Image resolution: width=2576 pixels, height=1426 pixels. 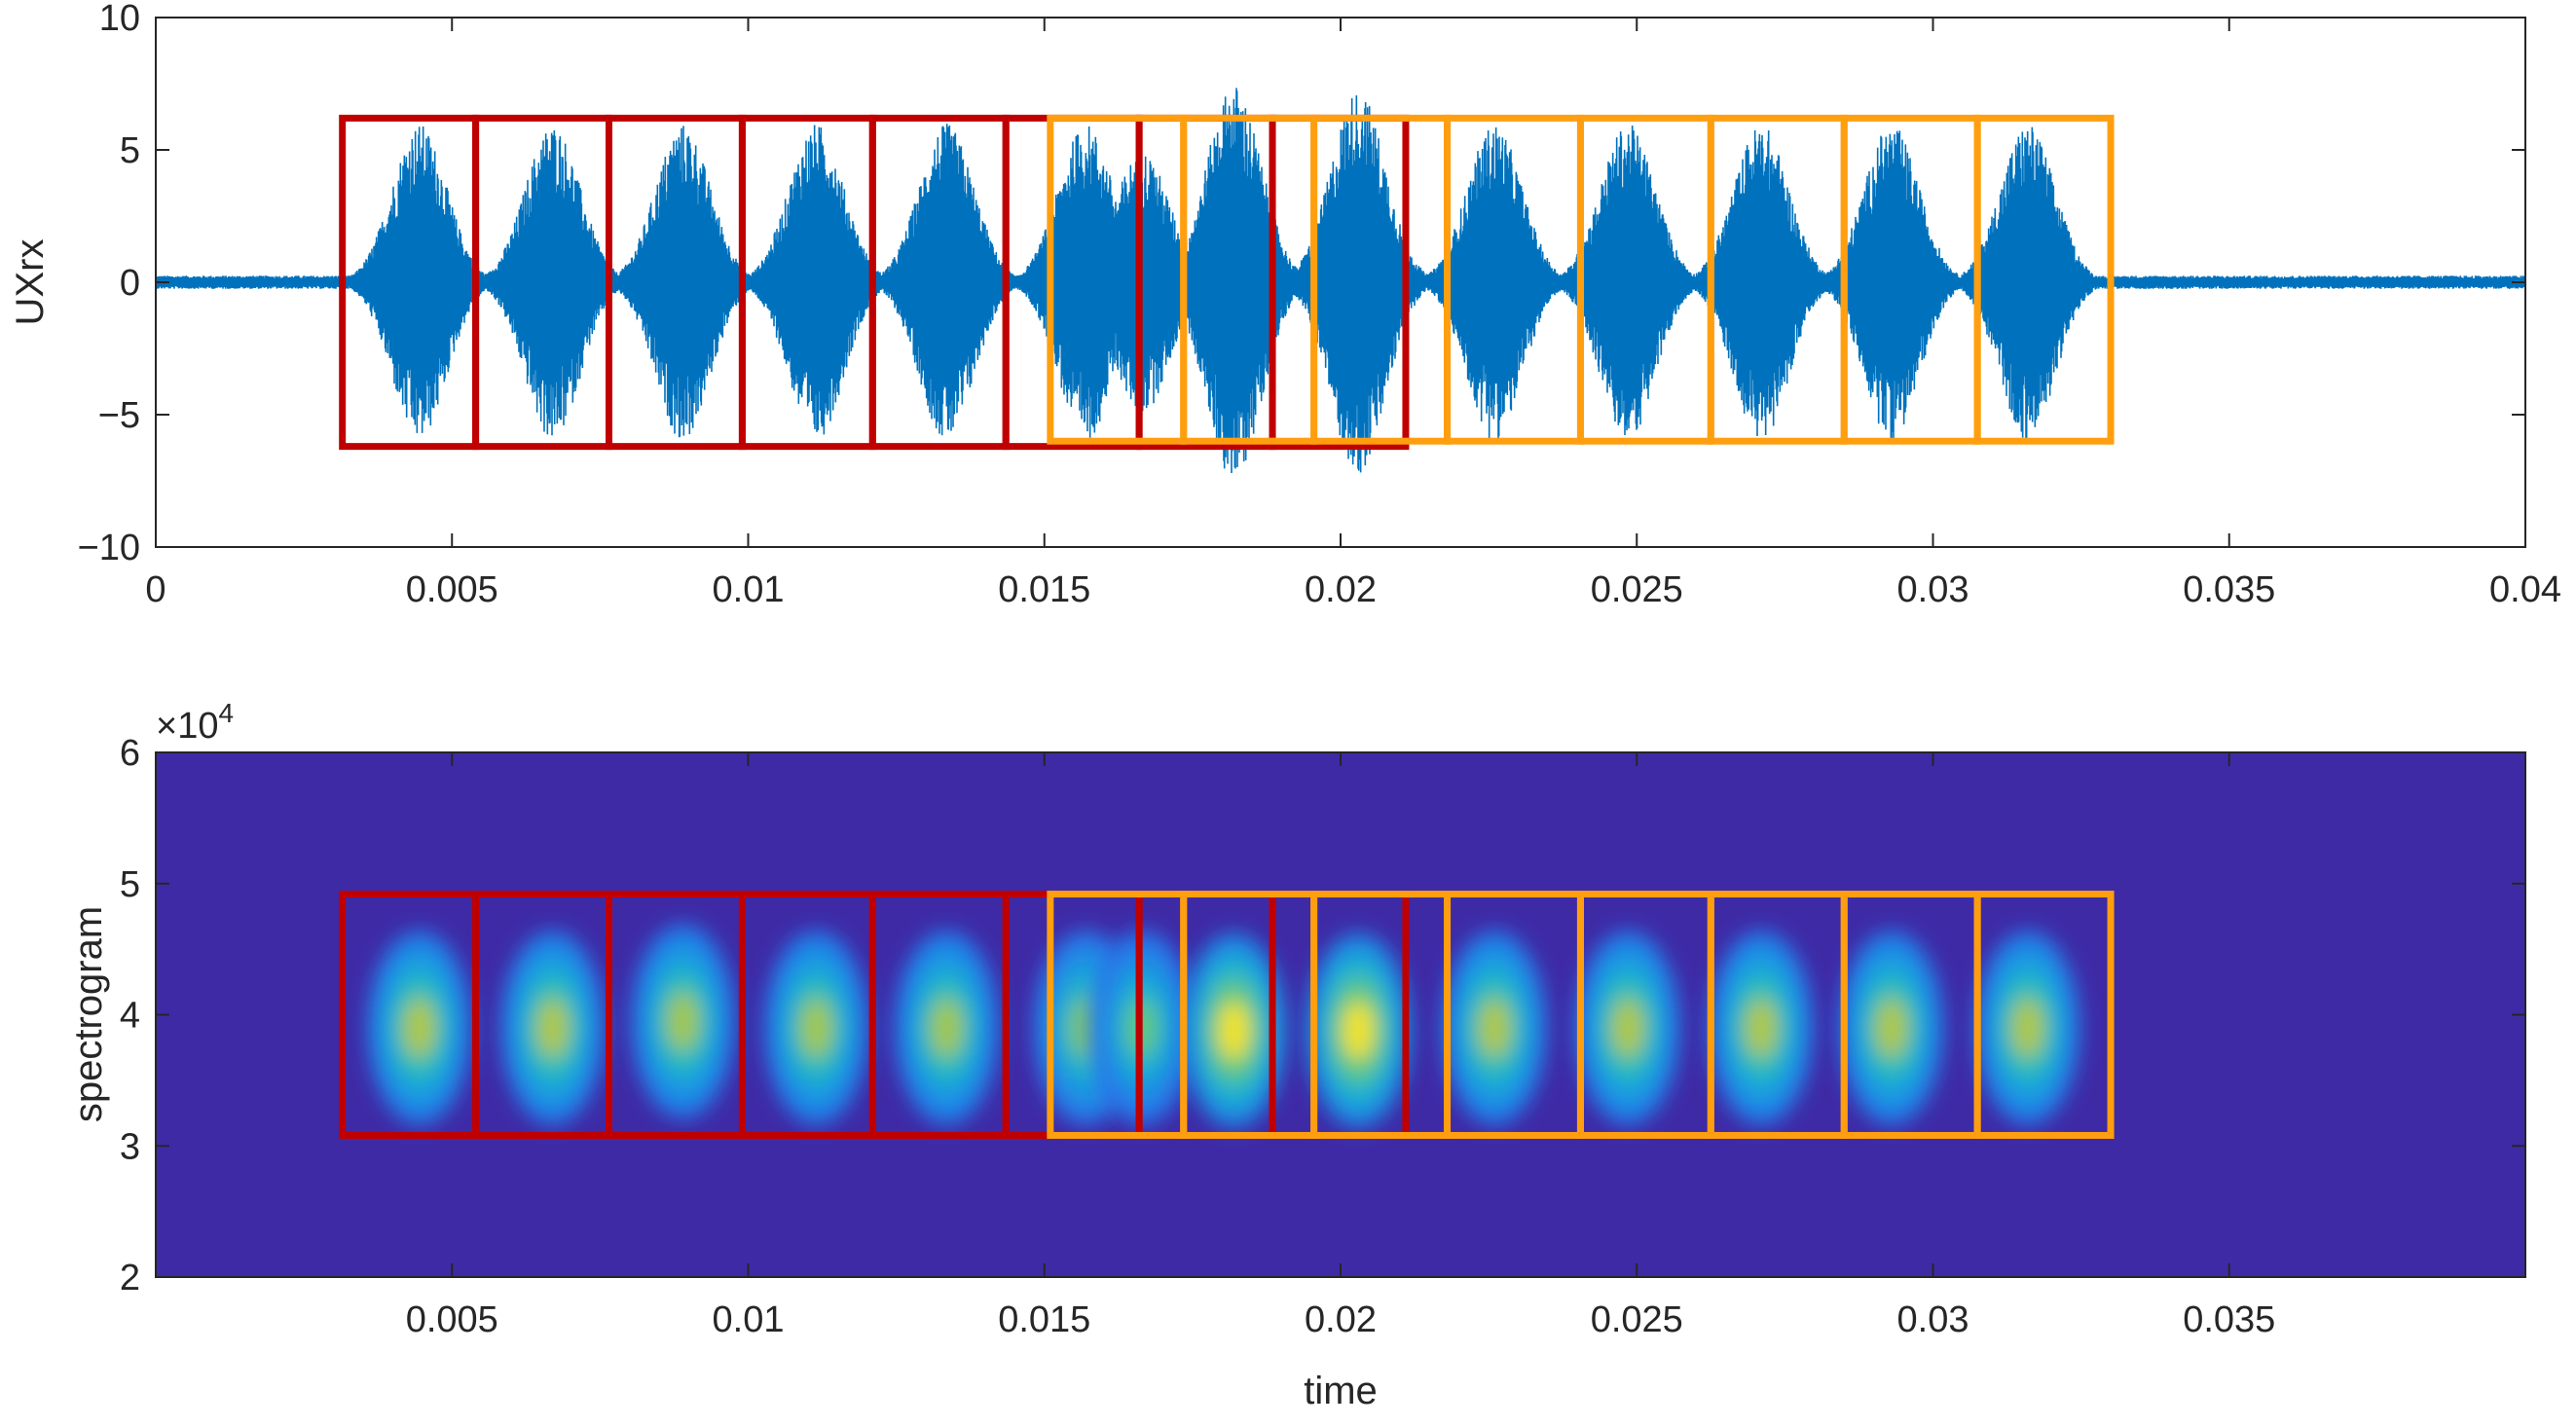 What do you see at coordinates (130, 1017) in the screenshot?
I see `spectrogram-y-tick-label: 4` at bounding box center [130, 1017].